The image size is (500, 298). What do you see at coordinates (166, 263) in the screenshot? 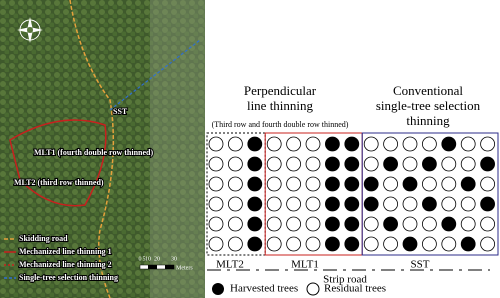
I see `scale-bar: 0 5 10 20 30 Meters` at bounding box center [166, 263].